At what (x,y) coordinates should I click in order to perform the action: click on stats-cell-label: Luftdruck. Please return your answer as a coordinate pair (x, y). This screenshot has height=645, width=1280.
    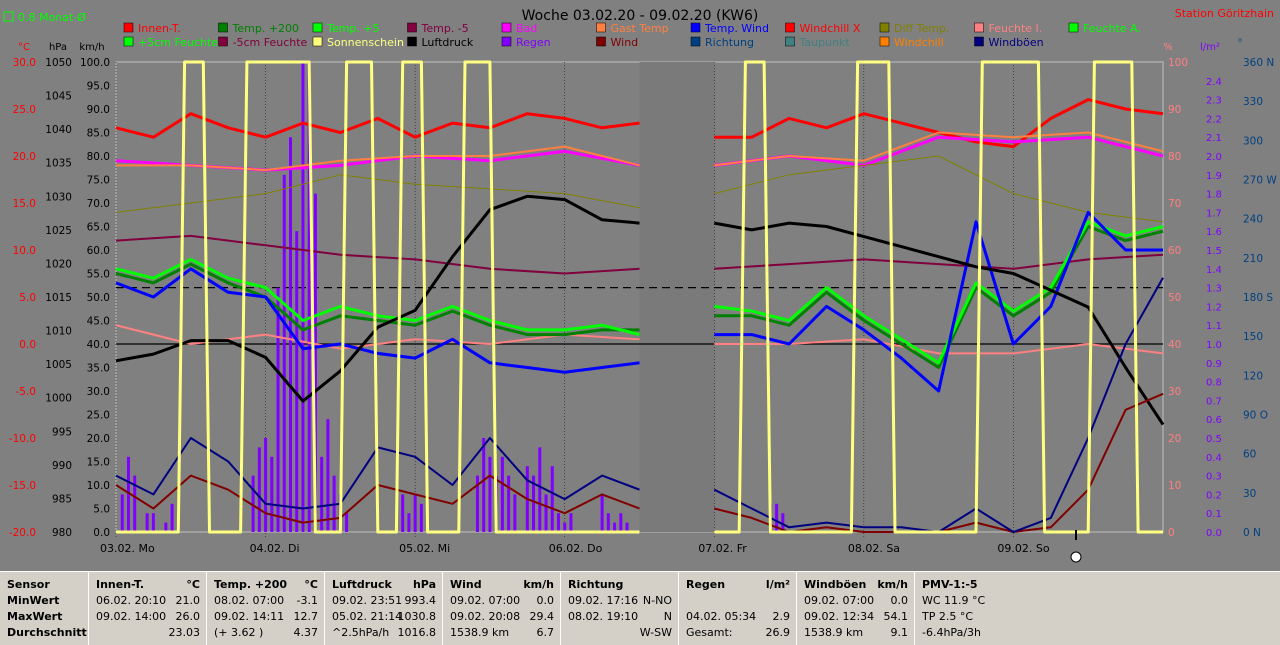
    Looking at the image, I should click on (362, 584).